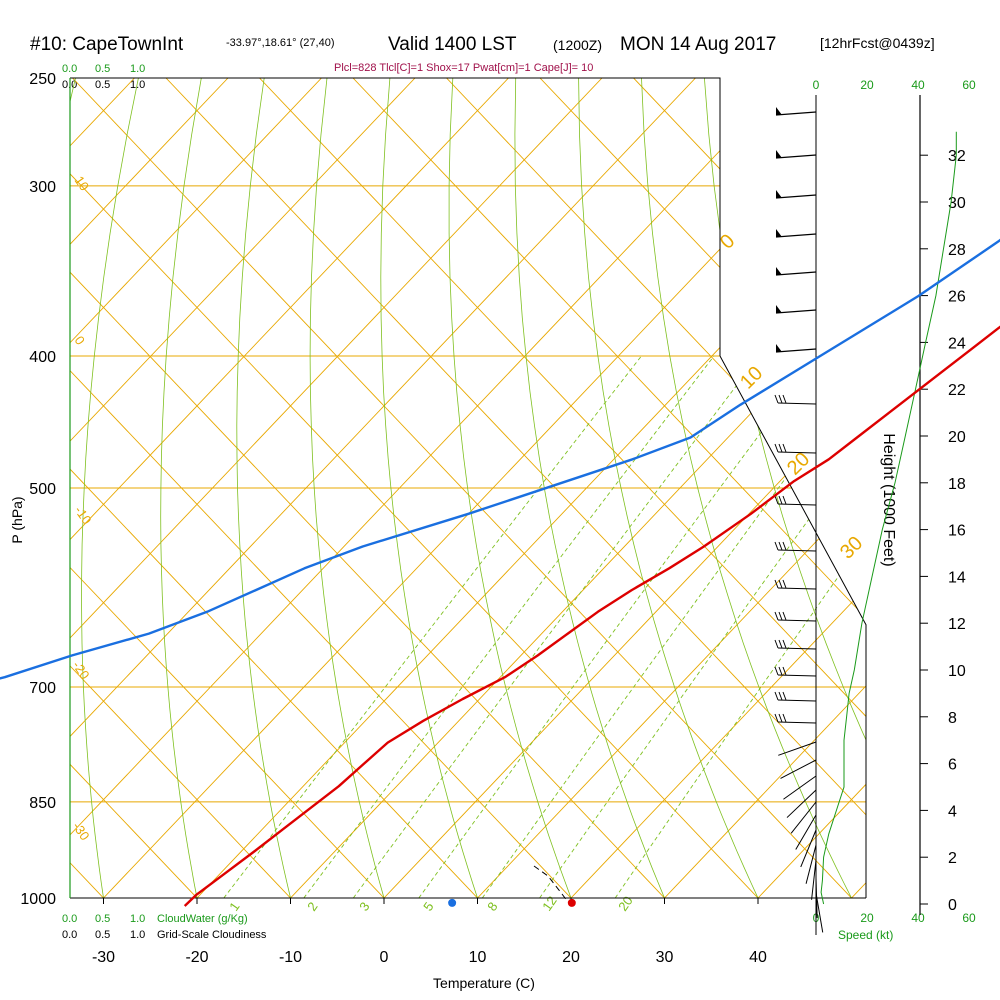 The height and width of the screenshot is (1000, 1000). I want to click on speed-tick-bottom-1: 20, so click(867, 918).